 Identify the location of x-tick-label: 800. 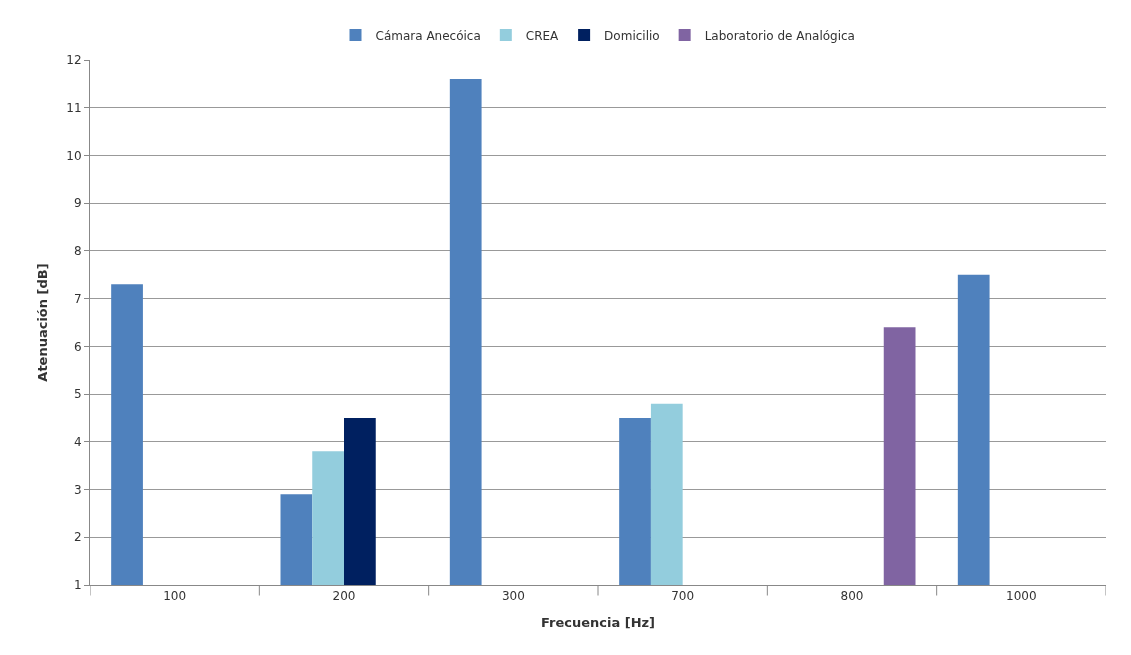
(852, 596).